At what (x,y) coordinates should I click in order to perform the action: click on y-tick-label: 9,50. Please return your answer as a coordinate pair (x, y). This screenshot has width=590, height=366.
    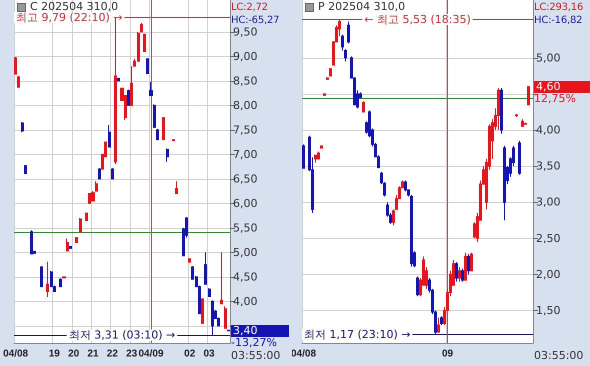
    Looking at the image, I should click on (245, 31).